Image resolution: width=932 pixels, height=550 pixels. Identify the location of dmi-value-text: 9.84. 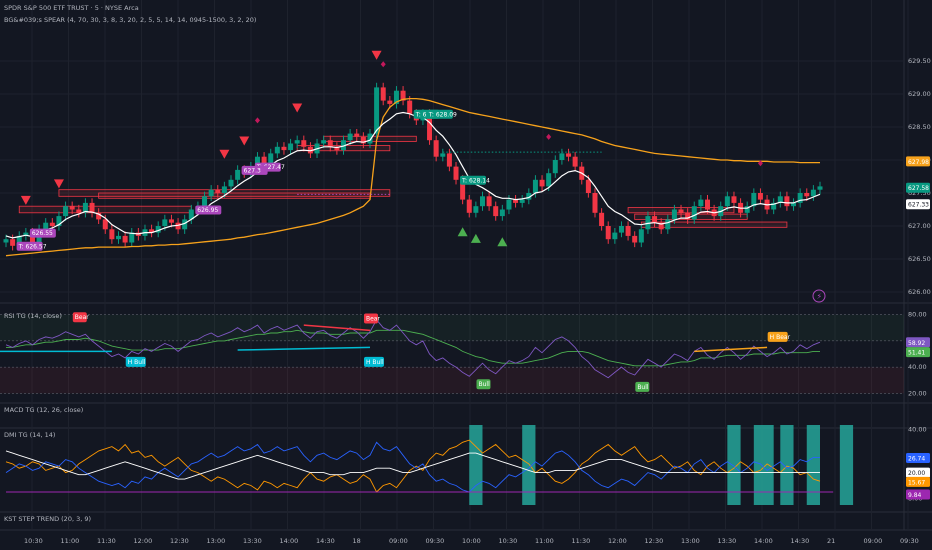
(915, 495).